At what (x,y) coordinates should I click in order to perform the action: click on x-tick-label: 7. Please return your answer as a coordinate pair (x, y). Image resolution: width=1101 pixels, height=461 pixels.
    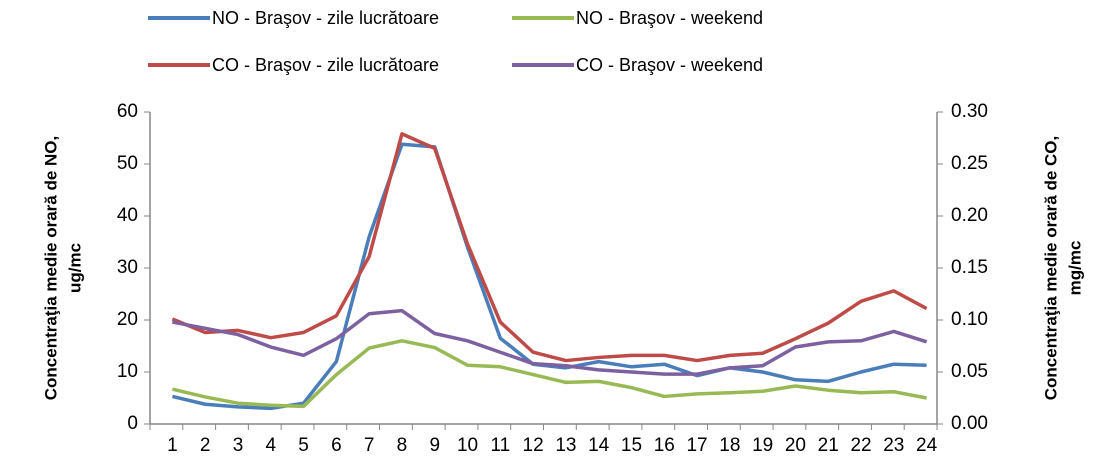
    Looking at the image, I should click on (369, 445).